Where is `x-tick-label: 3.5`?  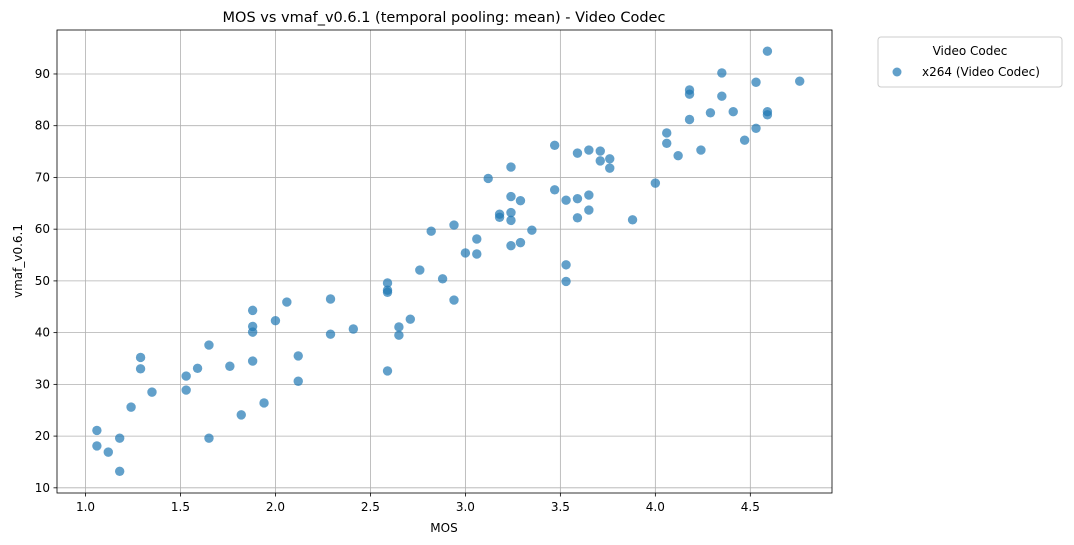 x-tick-label: 3.5 is located at coordinates (560, 507).